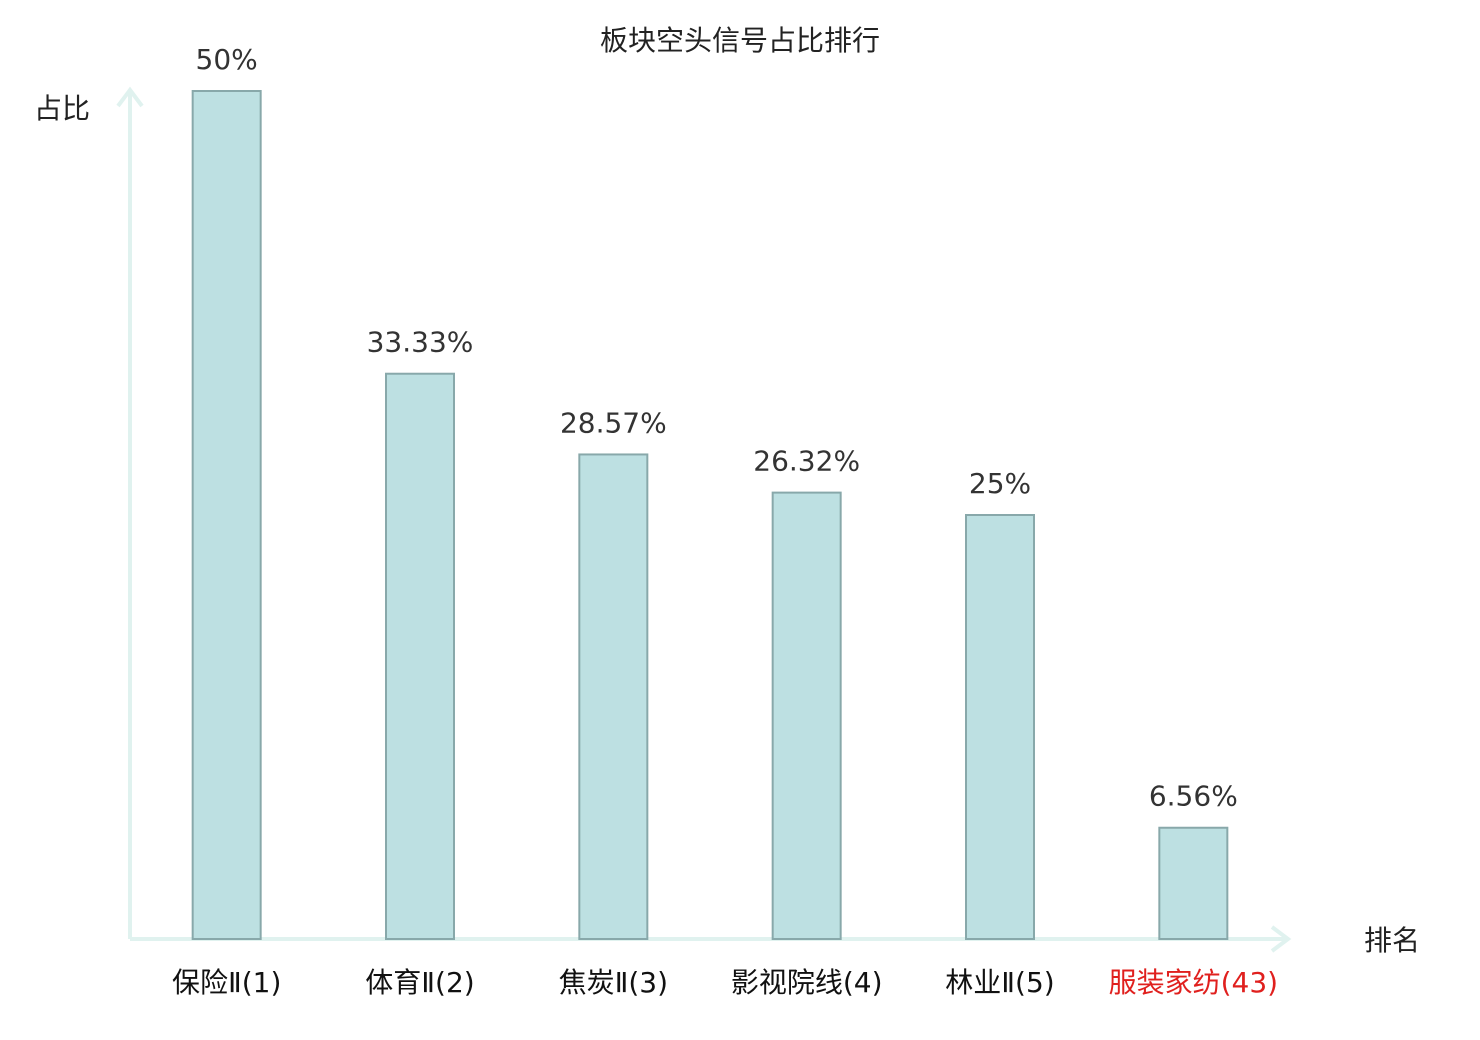  Describe the element at coordinates (806, 461) in the screenshot. I see `value-label: 26.32%` at that location.